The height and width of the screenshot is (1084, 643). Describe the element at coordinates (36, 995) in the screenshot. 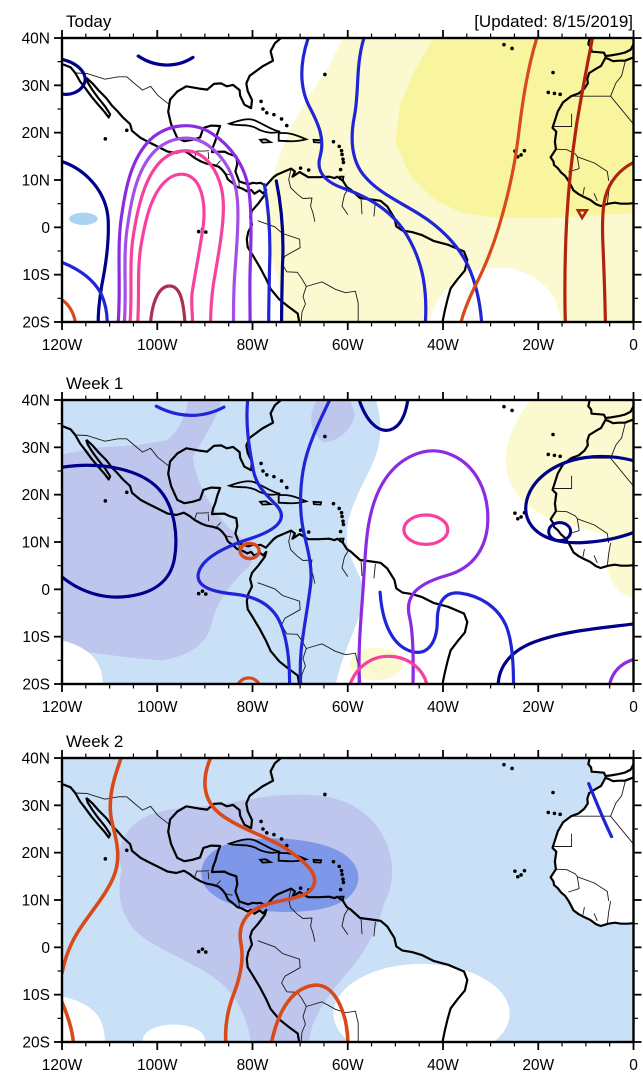

I see `lat-tick-label: 10S` at that location.